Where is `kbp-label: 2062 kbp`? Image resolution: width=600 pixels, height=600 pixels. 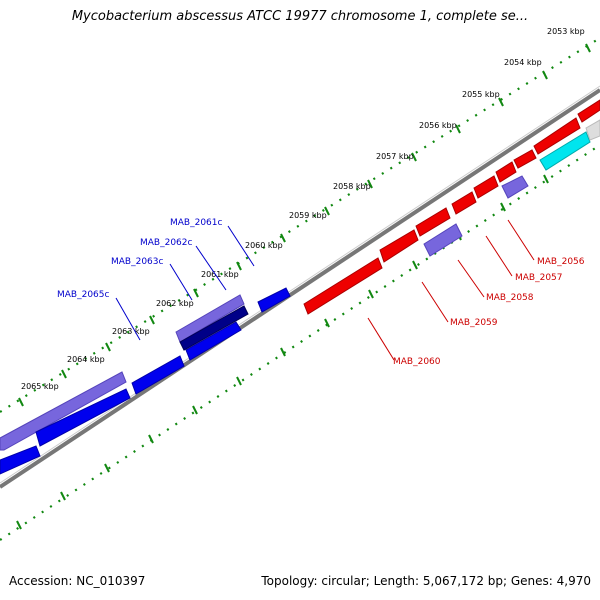 kbp-label: 2062 kbp is located at coordinates (175, 303).